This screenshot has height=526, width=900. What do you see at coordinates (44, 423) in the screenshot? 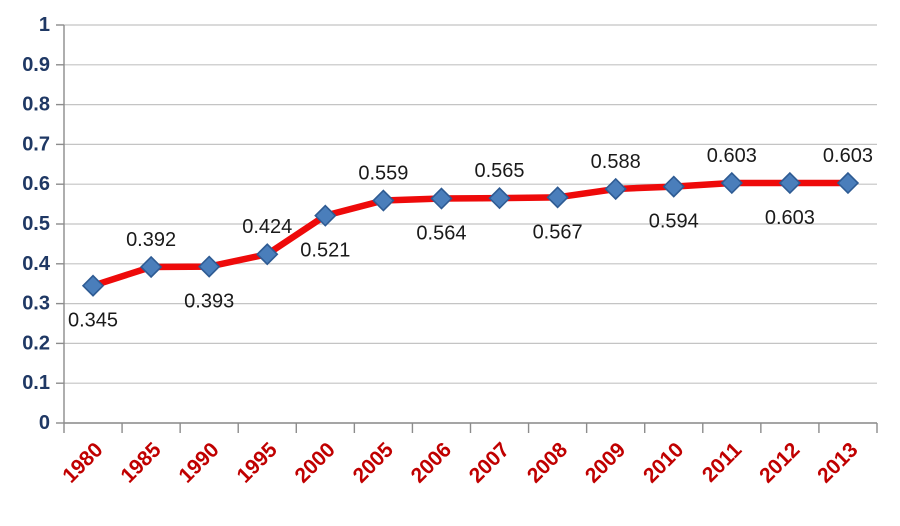
I see `y-axis-tick-label: 0` at bounding box center [44, 423].